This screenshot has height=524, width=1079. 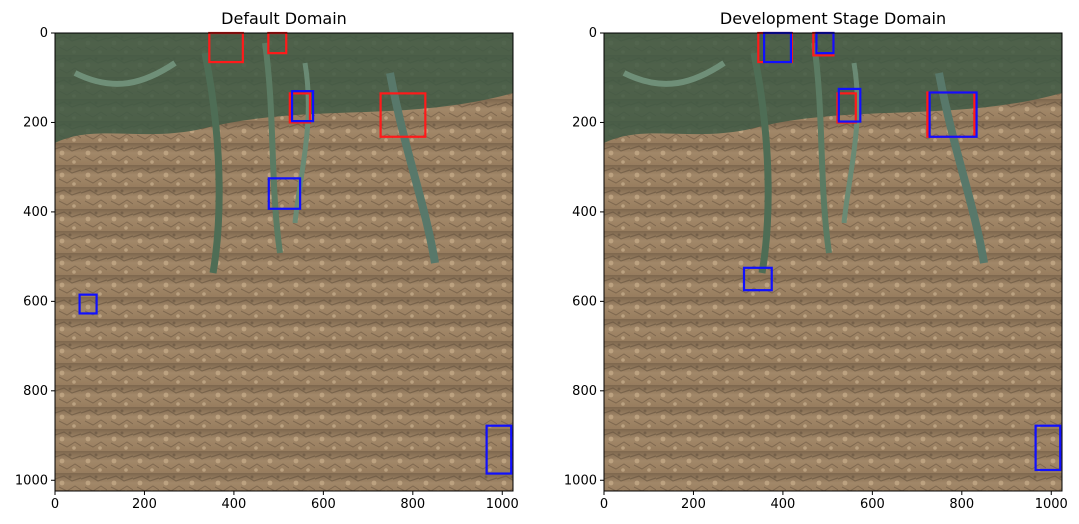 What do you see at coordinates (833, 18) in the screenshot?
I see `panel-title: Development Stage Domain` at bounding box center [833, 18].